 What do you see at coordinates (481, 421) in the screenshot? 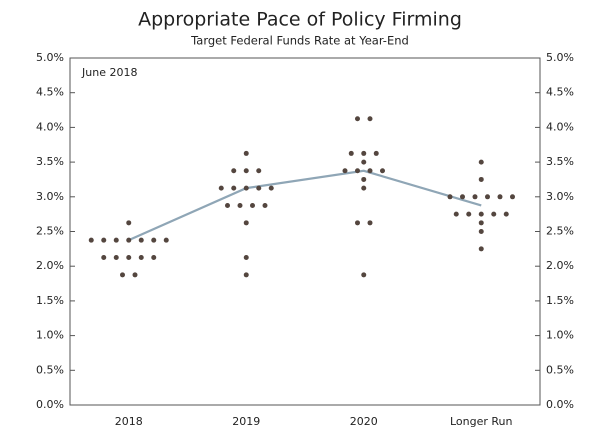
I see `x-tick-label: Longer Run` at bounding box center [481, 421].